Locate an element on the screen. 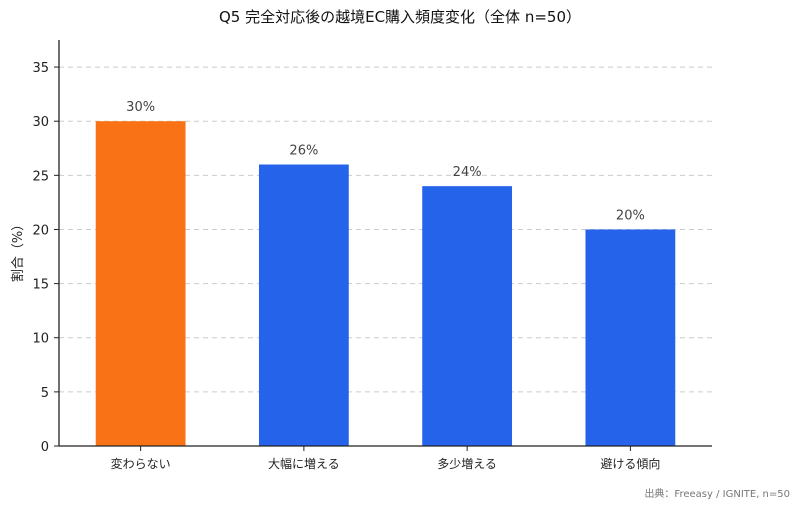  chart-title: Q5 完全対応後の越境EC購入頻度変化（全体 n=50） is located at coordinates (400, 17).